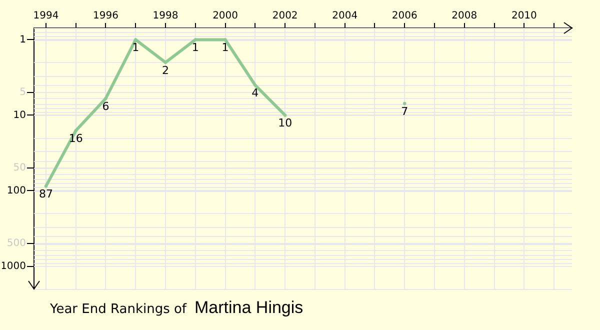  Describe the element at coordinates (249, 307) in the screenshot. I see `text: Martina Hingis` at that location.